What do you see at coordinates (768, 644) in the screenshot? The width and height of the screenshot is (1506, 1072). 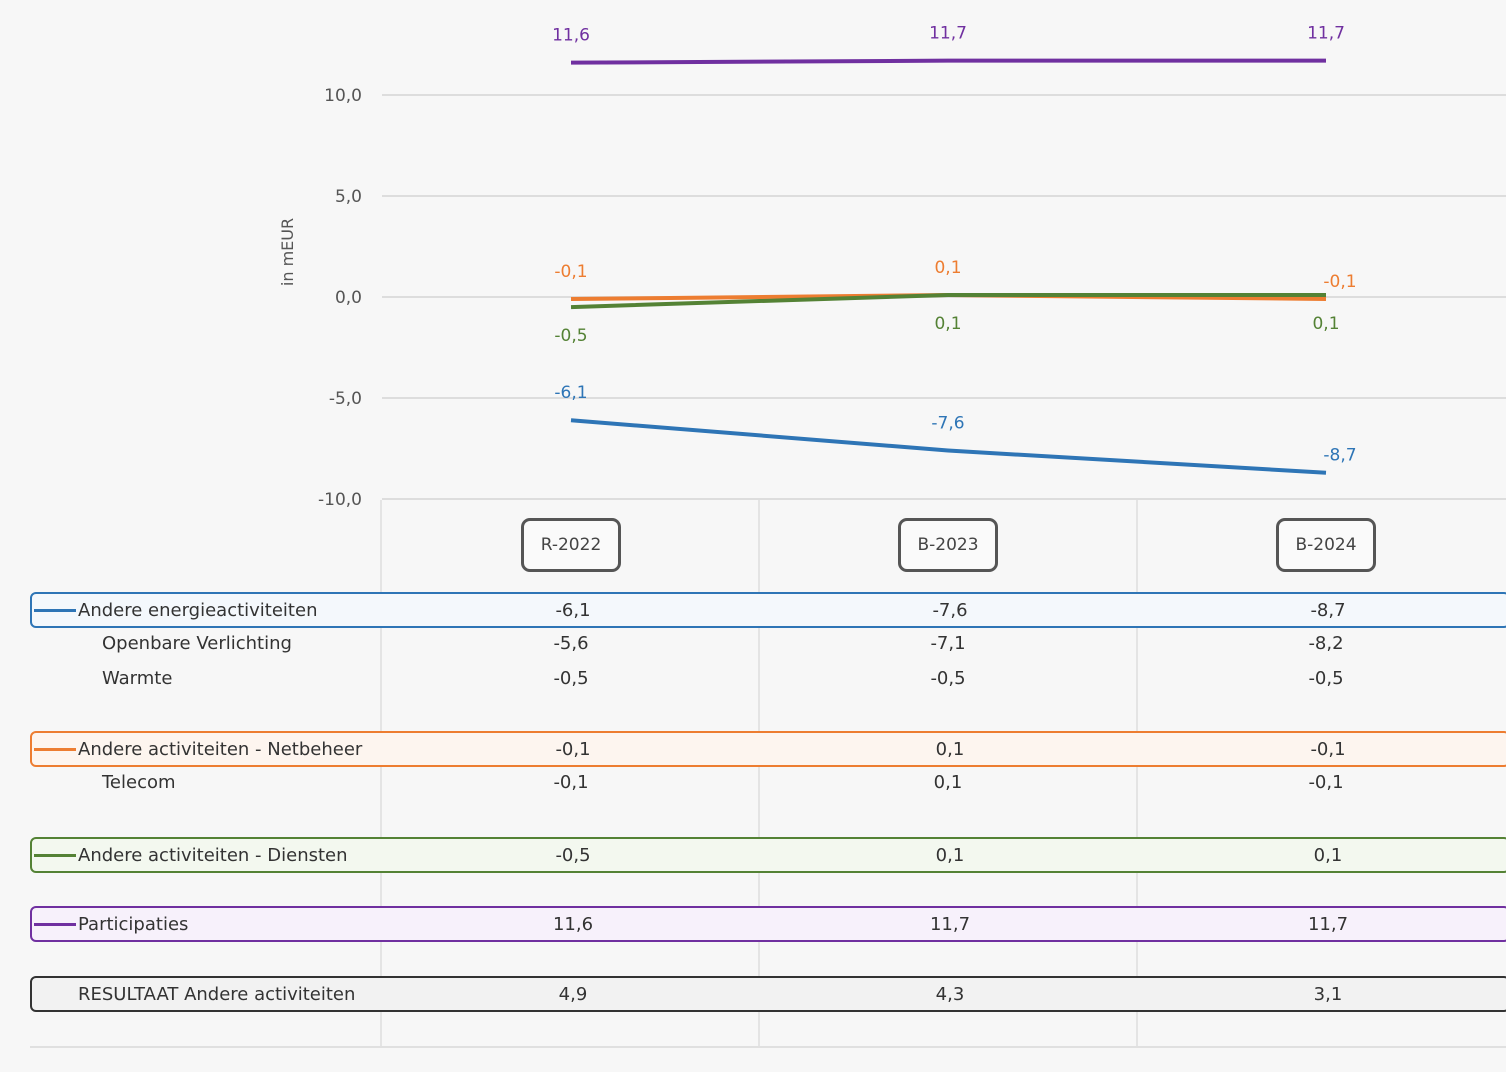 I see `table-subrow: Openbare Verlichting -5,6 -7,1 -8,2` at bounding box center [768, 644].